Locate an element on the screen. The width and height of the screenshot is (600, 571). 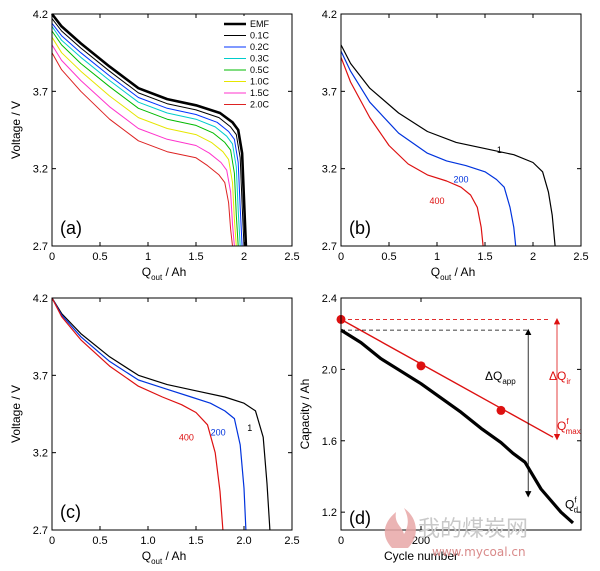
panel-d-annot-qmax-main: Q is located at coordinates (561, 426).